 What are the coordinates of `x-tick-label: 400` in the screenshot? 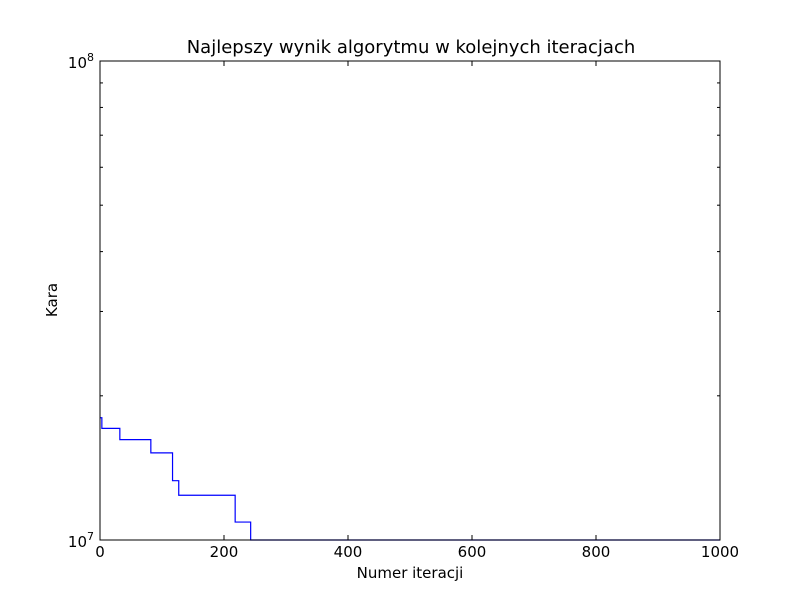 It's located at (348, 552).